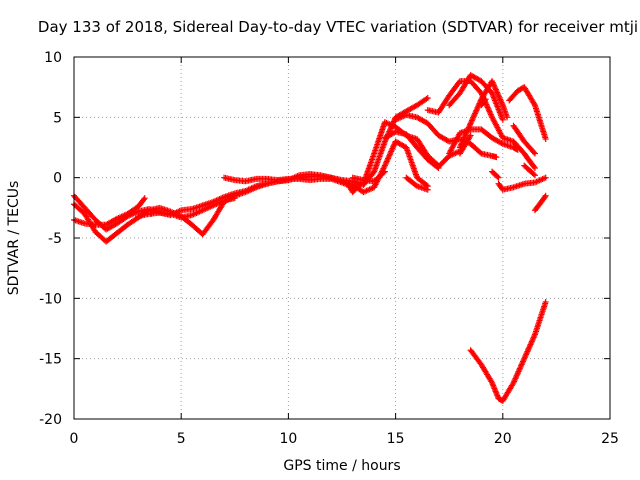 The width and height of the screenshot is (640, 480). What do you see at coordinates (503, 439) in the screenshot?
I see `x-tick-label: 20` at bounding box center [503, 439].